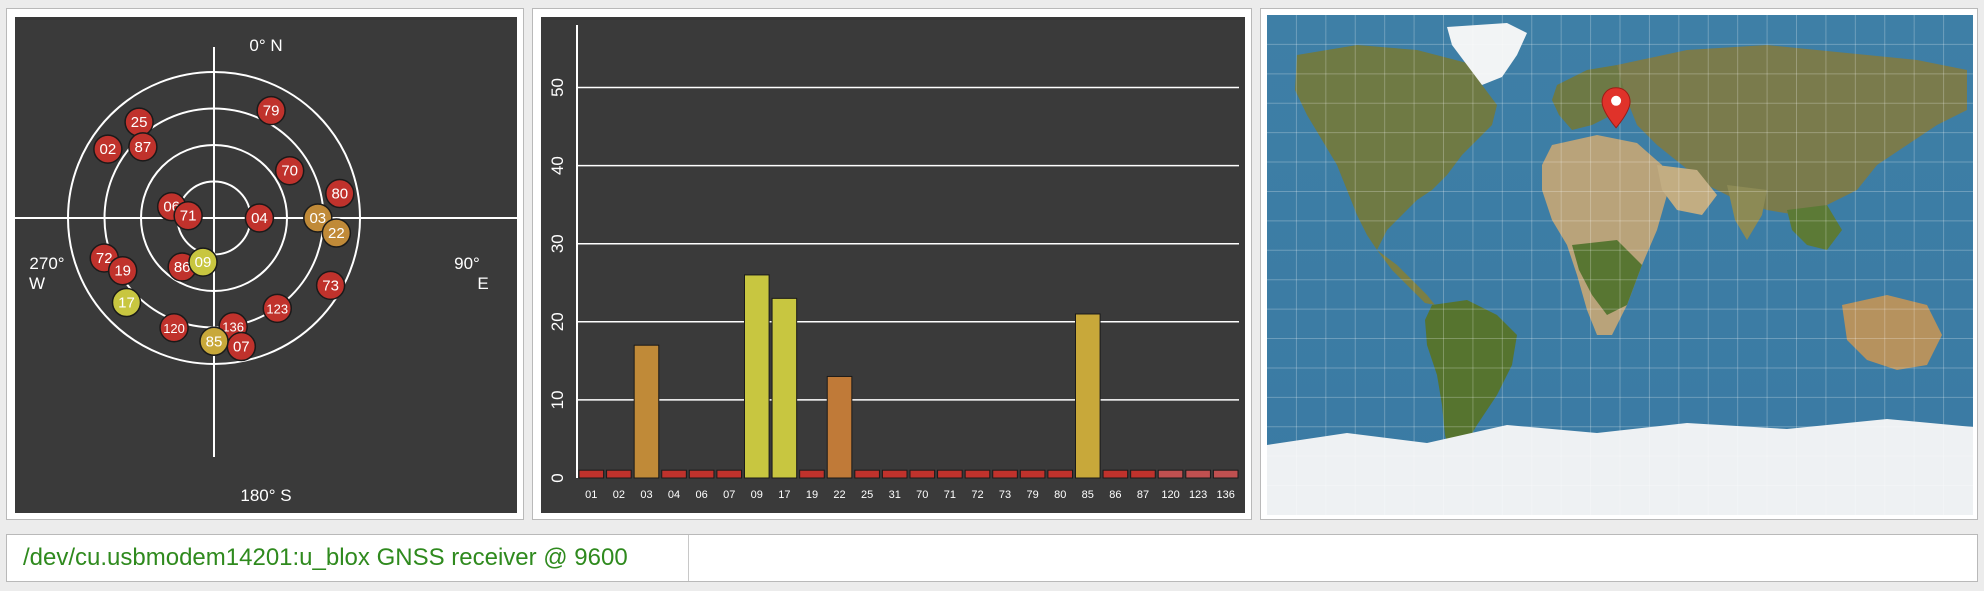 This screenshot has height=591, width=1984. What do you see at coordinates (1604, 235) in the screenshot?
I see `africa-landmass` at bounding box center [1604, 235].